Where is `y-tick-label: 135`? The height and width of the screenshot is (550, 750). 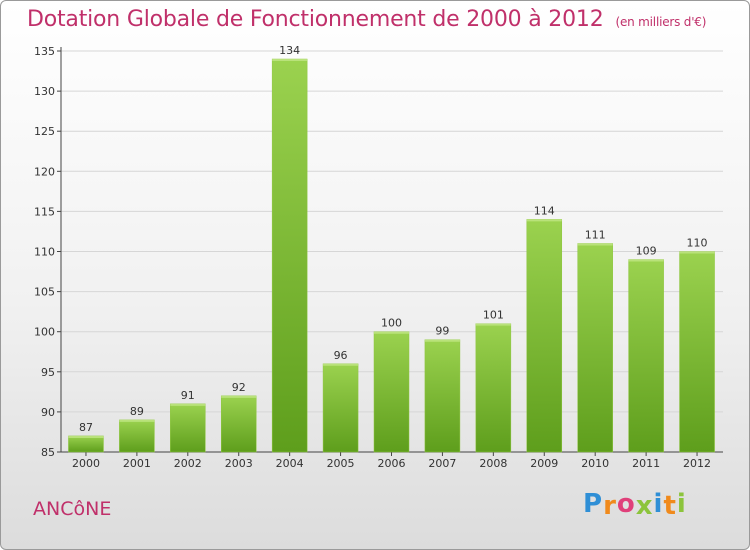
y-tick-label: 135 is located at coordinates (44, 51).